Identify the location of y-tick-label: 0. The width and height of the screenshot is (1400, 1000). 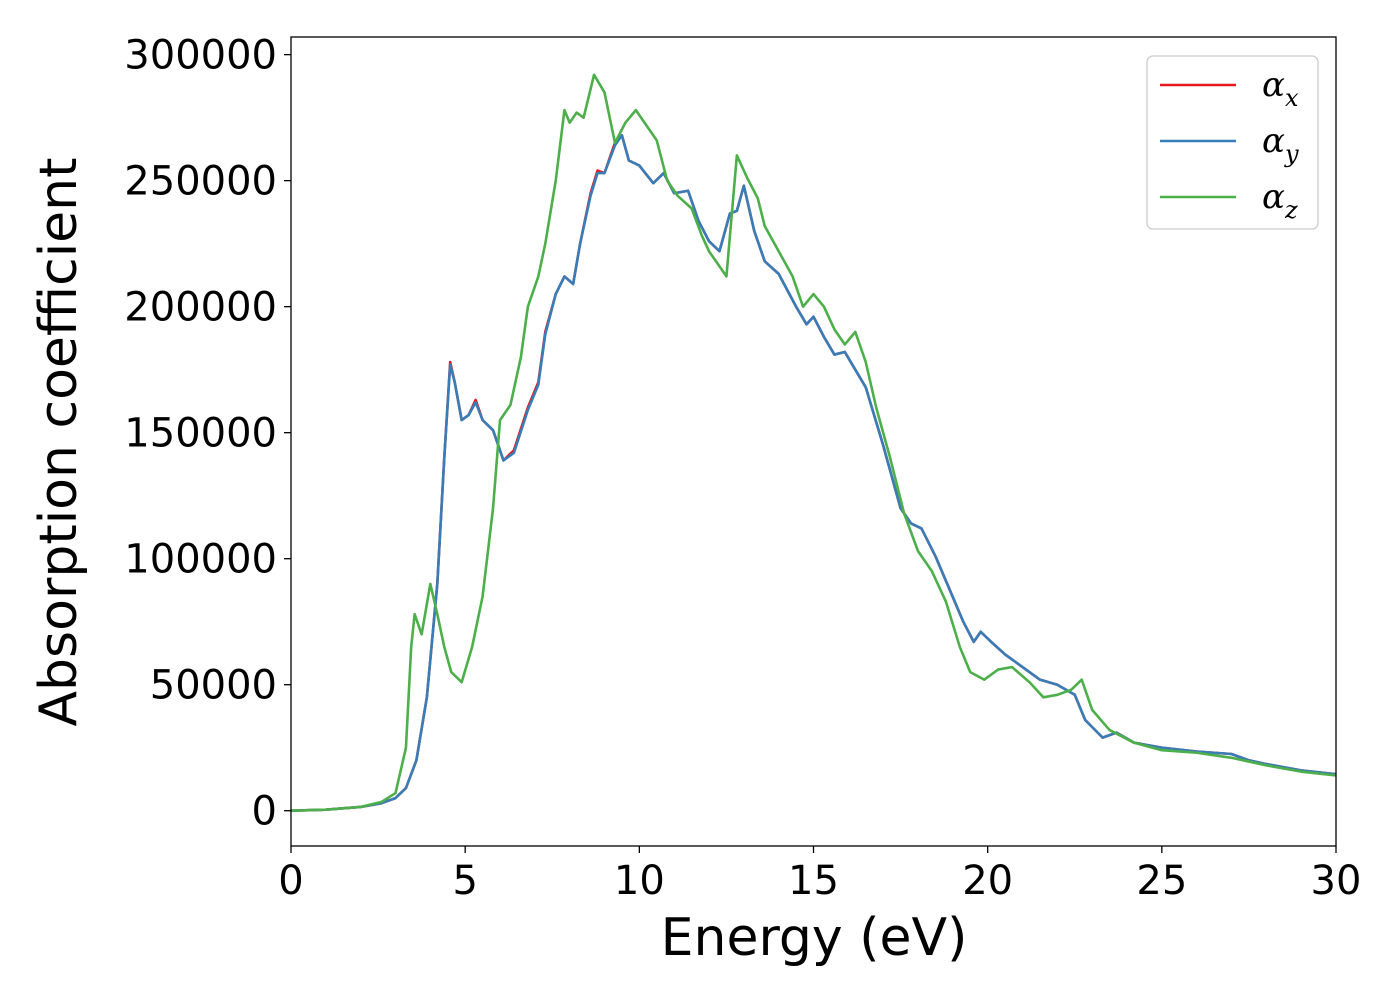
(264, 812).